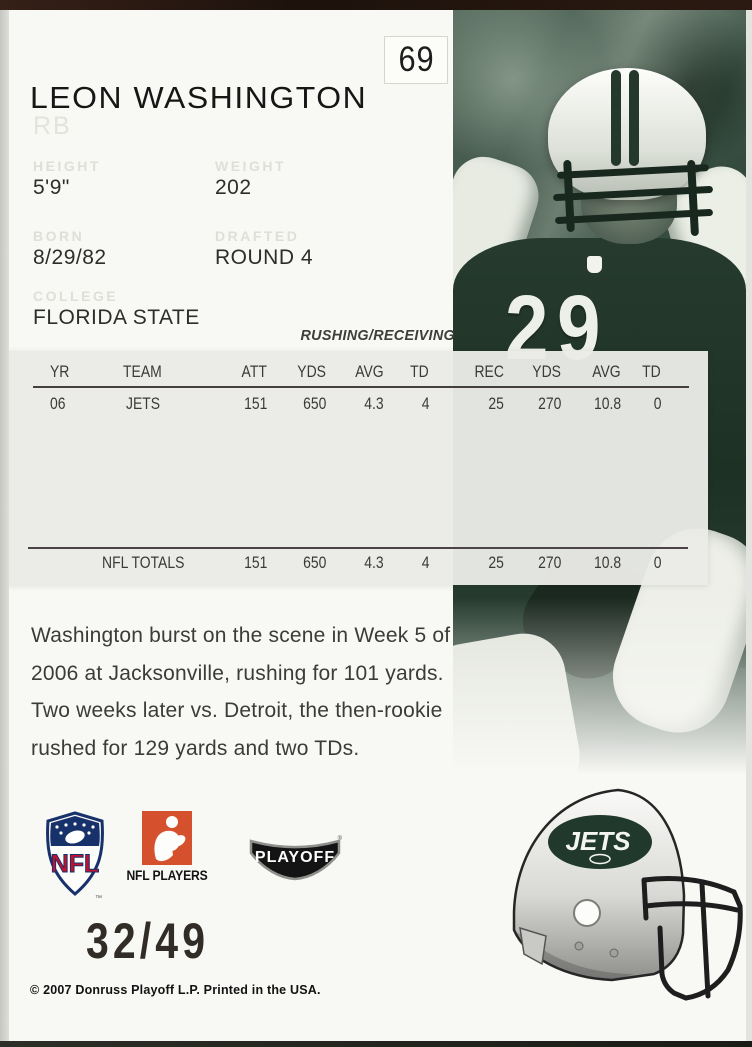 This screenshot has height=1047, width=752. What do you see at coordinates (233, 187) in the screenshot?
I see `weight-value: 202` at bounding box center [233, 187].